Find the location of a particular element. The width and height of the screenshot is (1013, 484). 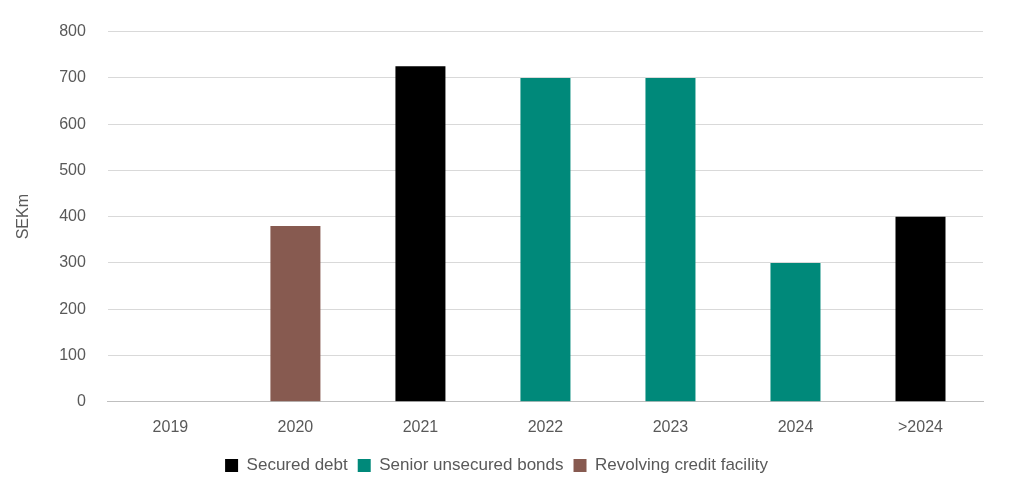

y-tick-label: 600 is located at coordinates (72, 123).